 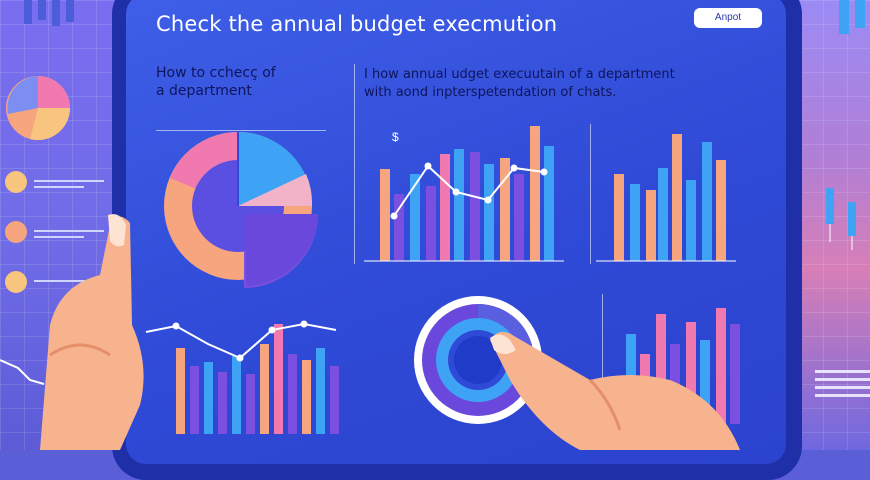 I want to click on middle-bar-line-chart, so click(x=464, y=194).